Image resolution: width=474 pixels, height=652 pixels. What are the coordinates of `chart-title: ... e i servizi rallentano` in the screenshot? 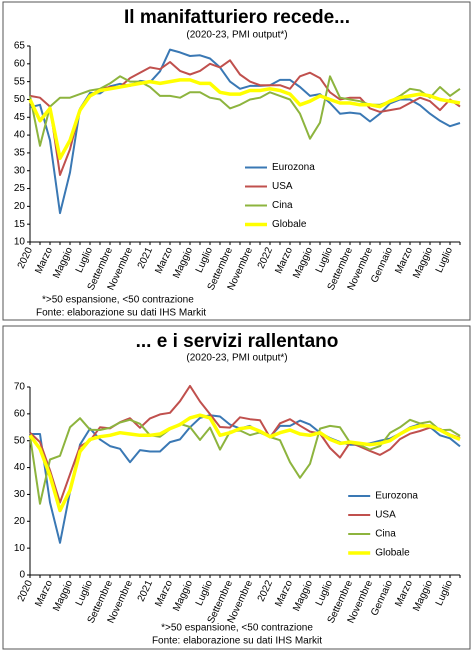 It's located at (237, 341).